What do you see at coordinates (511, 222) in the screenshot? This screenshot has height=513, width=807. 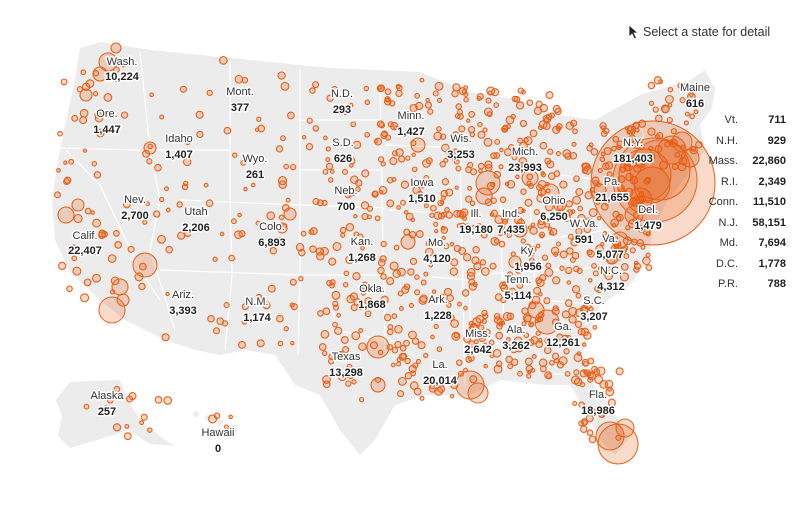 I see `state-label-in: Ind. 7,435` at bounding box center [511, 222].